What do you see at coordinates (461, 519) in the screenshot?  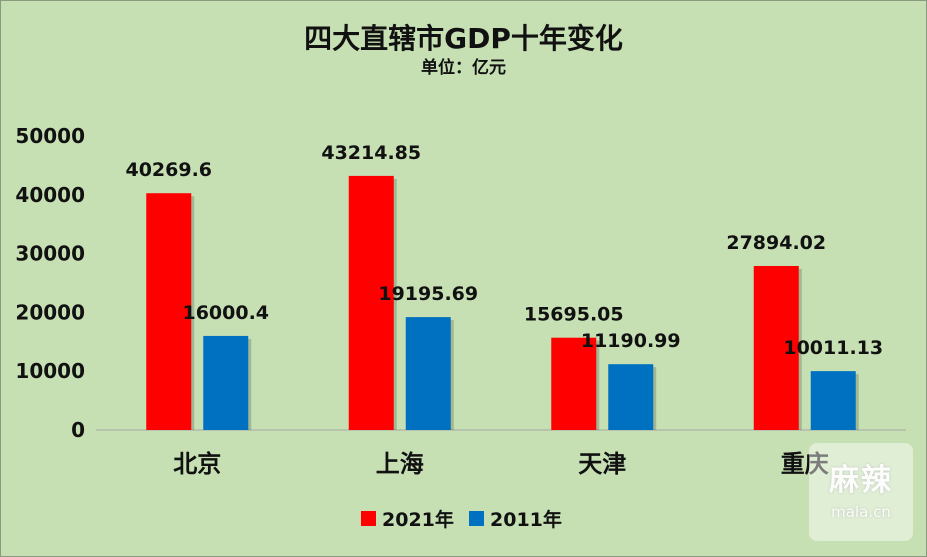 I see `legend: 2021年 2011年` at bounding box center [461, 519].